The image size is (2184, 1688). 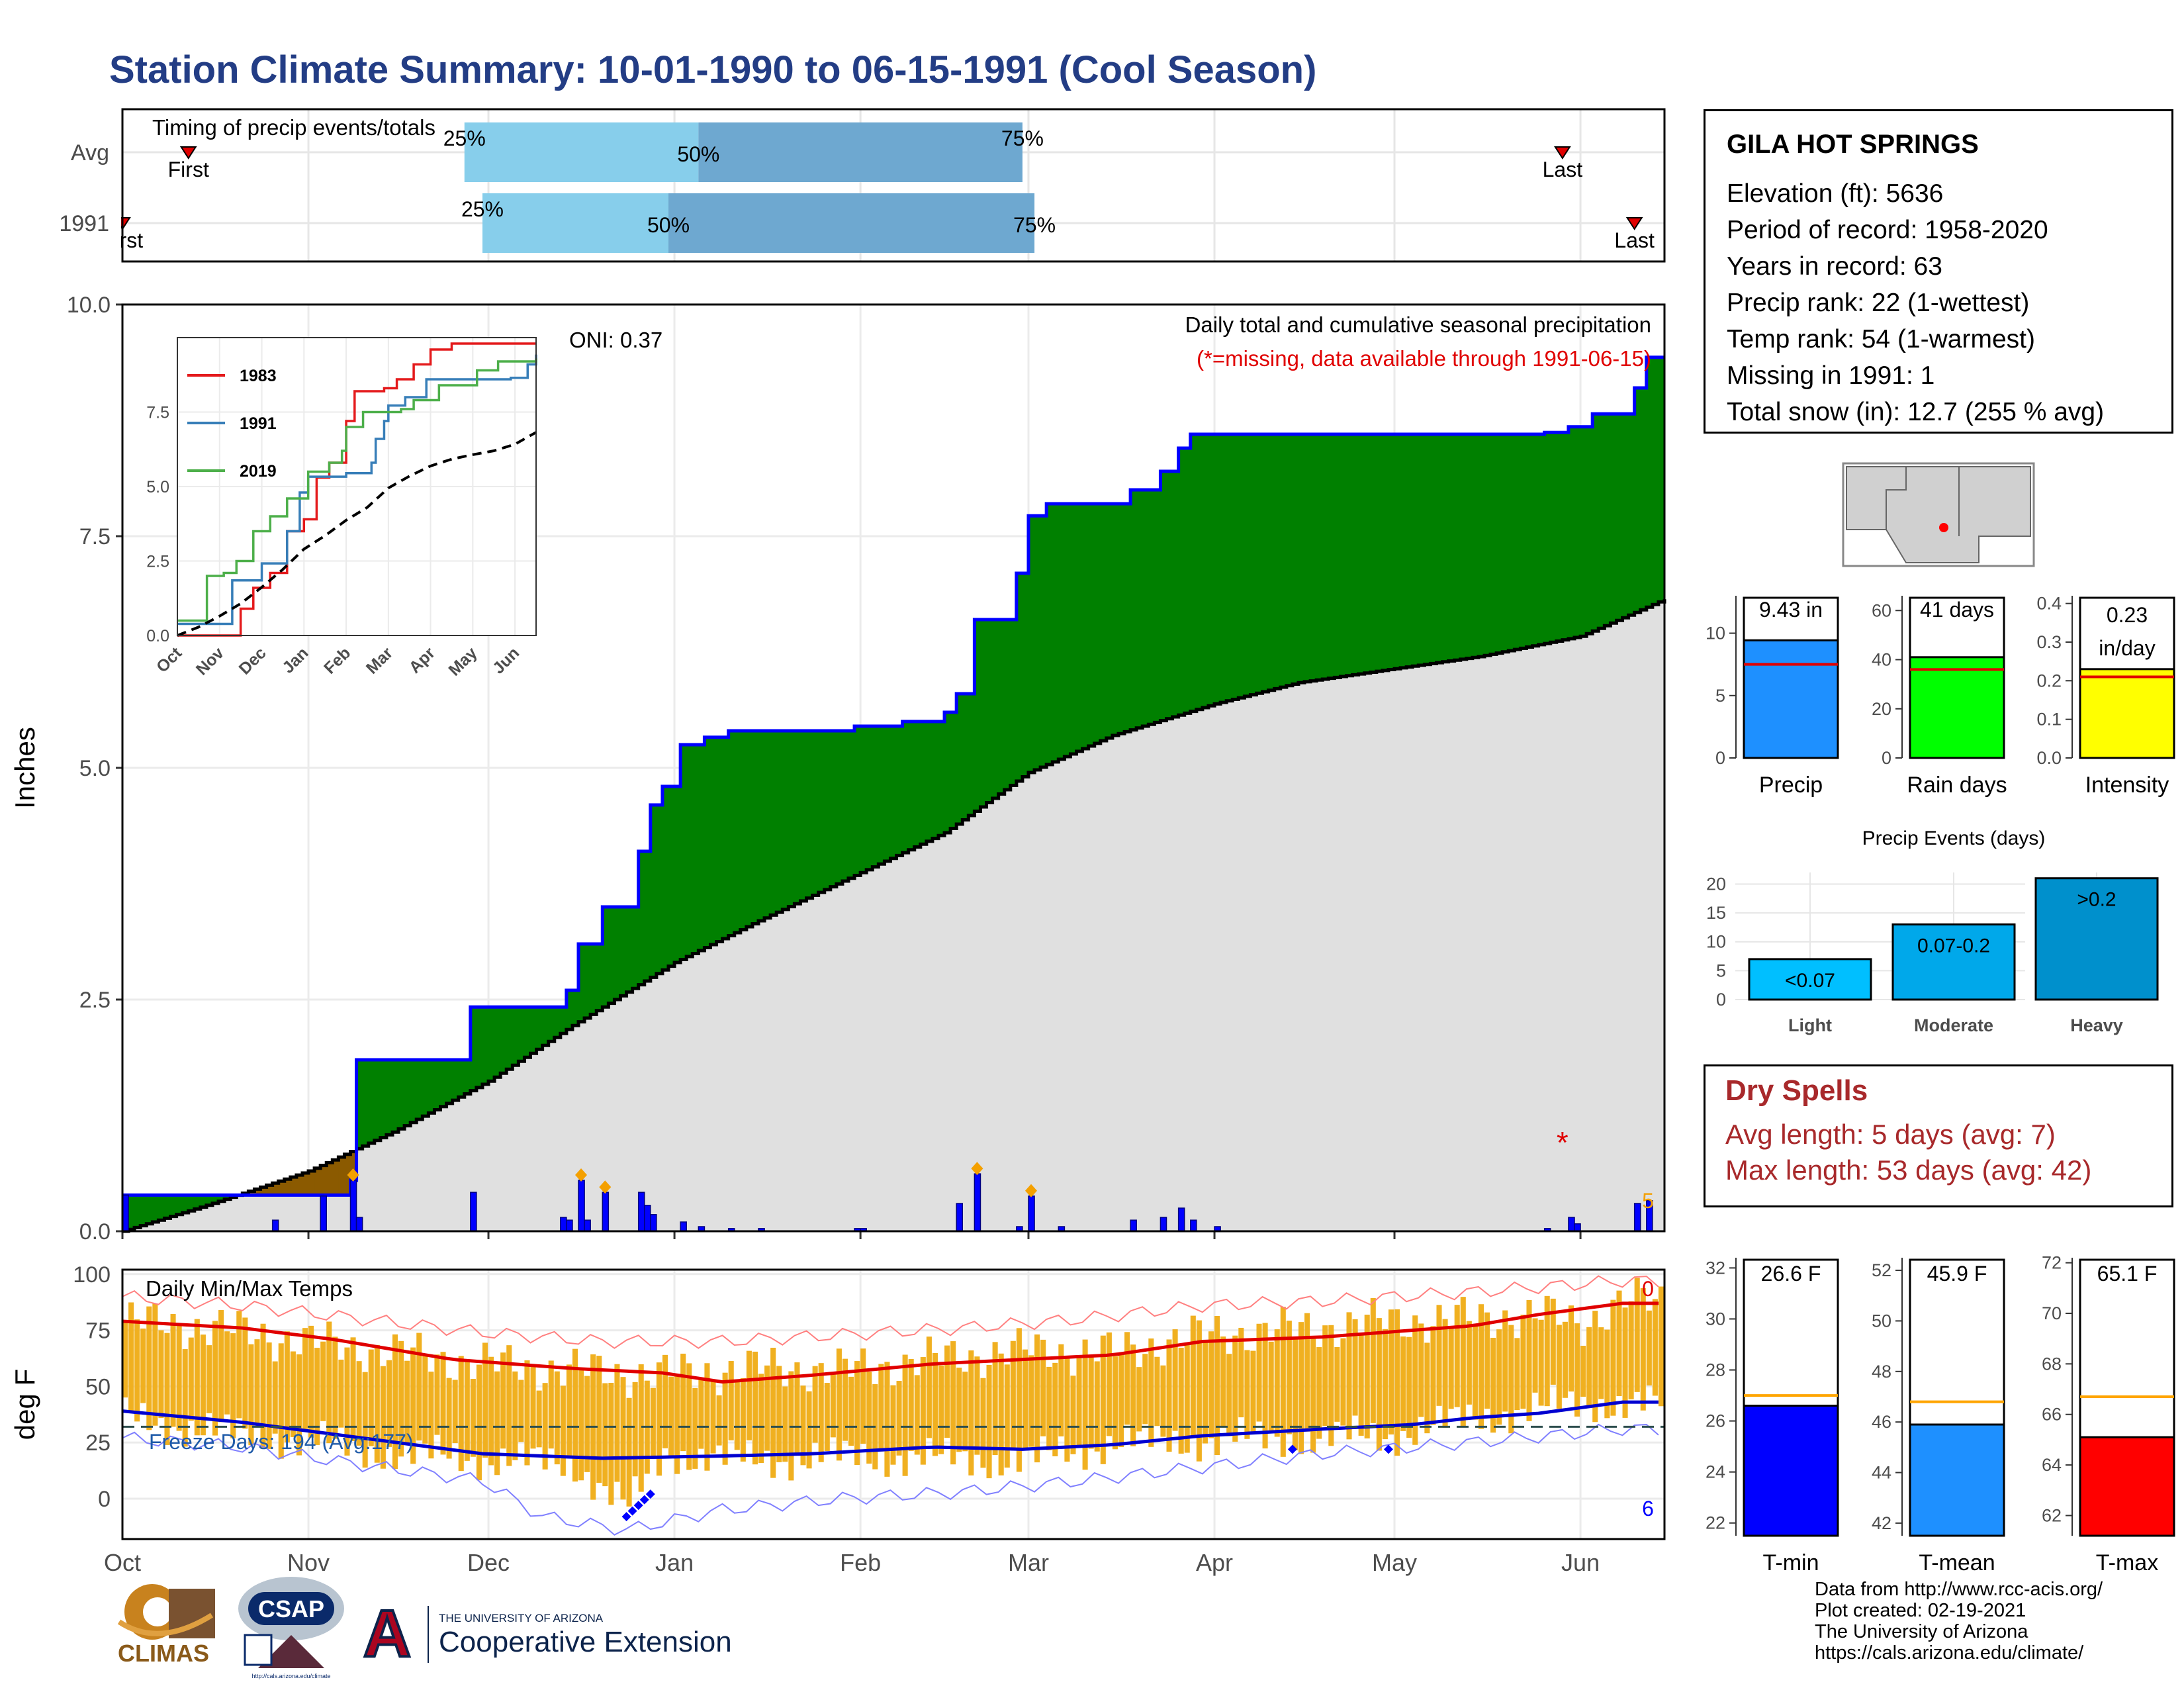 I want to click on record-low-marker, so click(x=638, y=1506).